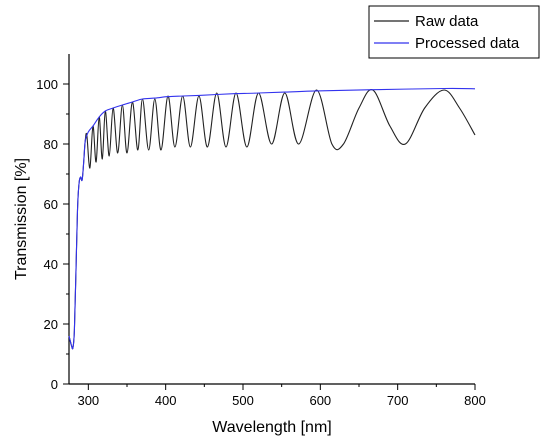  What do you see at coordinates (166, 400) in the screenshot?
I see `x-tick-label: 400` at bounding box center [166, 400].